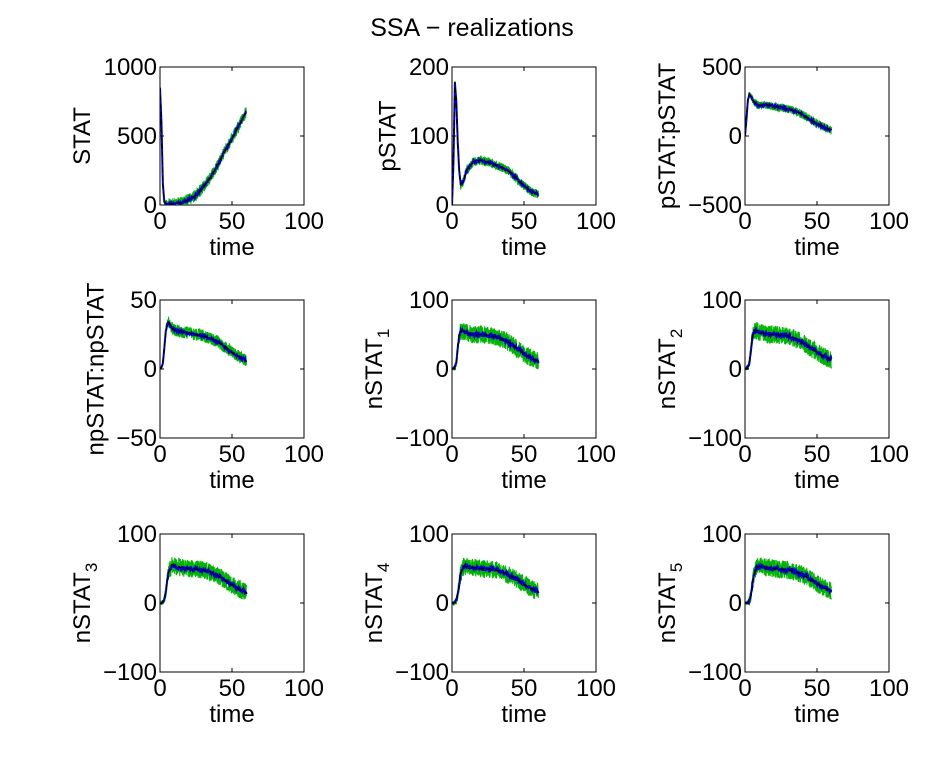 This screenshot has height=759, width=944. What do you see at coordinates (136, 438) in the screenshot?
I see `y-tick-label: −50` at bounding box center [136, 438].